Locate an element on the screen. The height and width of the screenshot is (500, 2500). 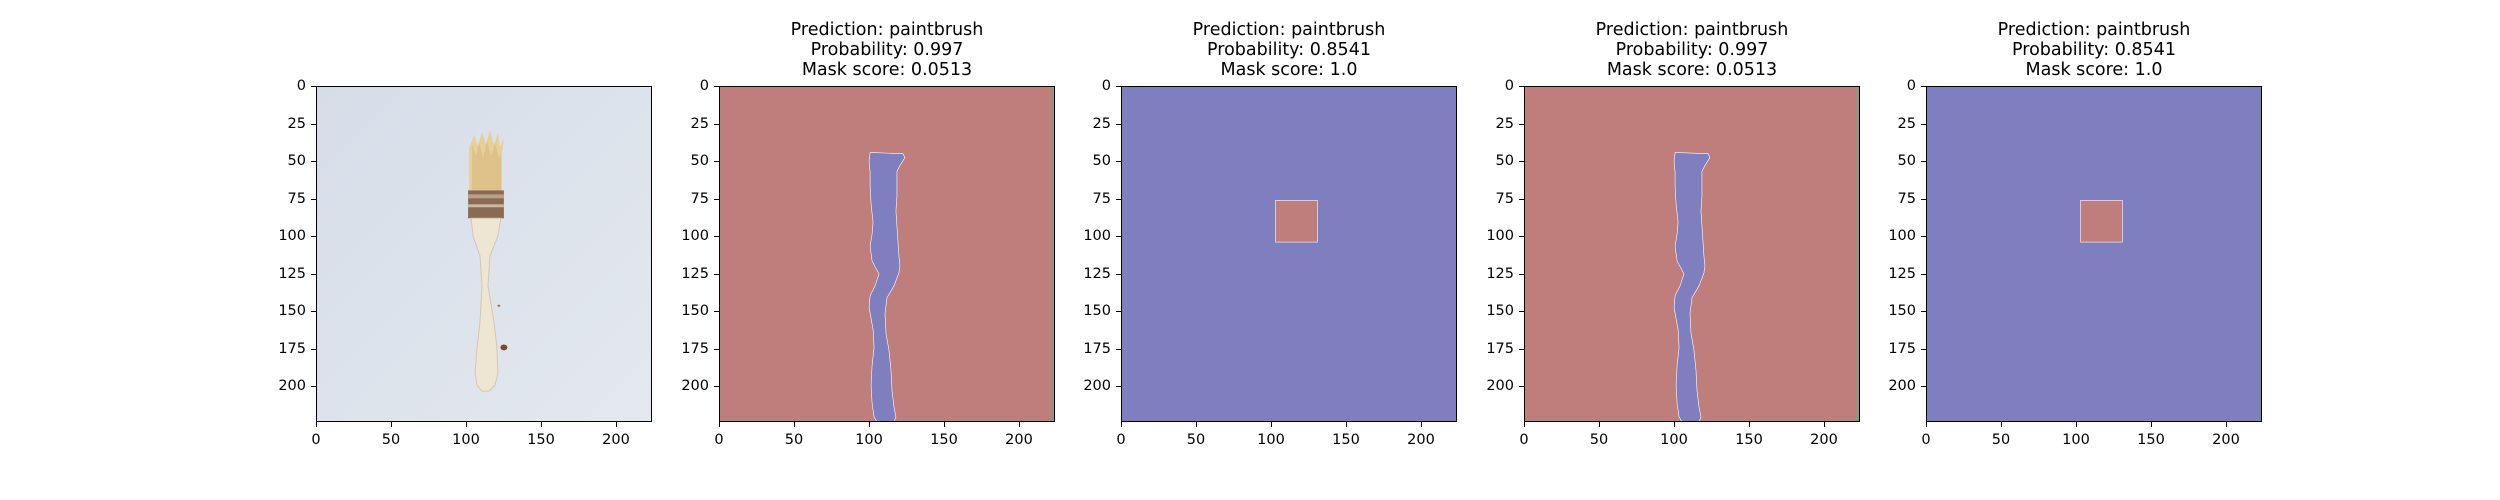
subplot-1: 0 25 50 75 100 125 150 175 200 0 50 100 150 200 is located at coordinates (465, 250).